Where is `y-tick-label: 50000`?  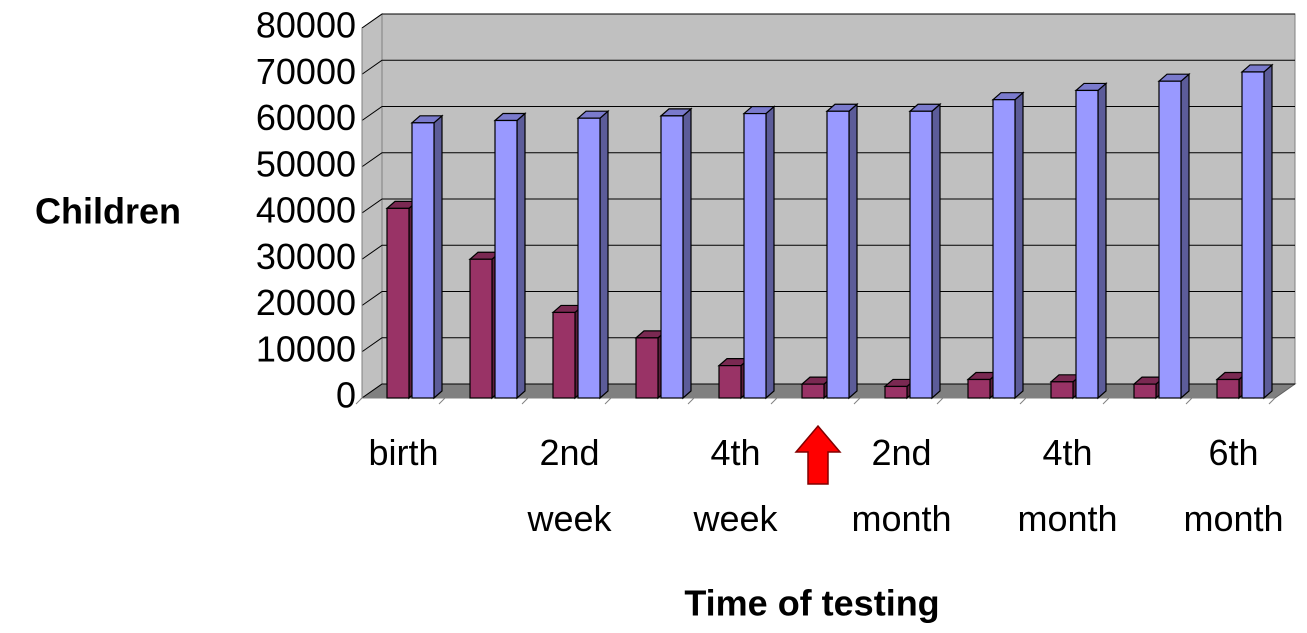 y-tick-label: 50000 is located at coordinates (306, 163).